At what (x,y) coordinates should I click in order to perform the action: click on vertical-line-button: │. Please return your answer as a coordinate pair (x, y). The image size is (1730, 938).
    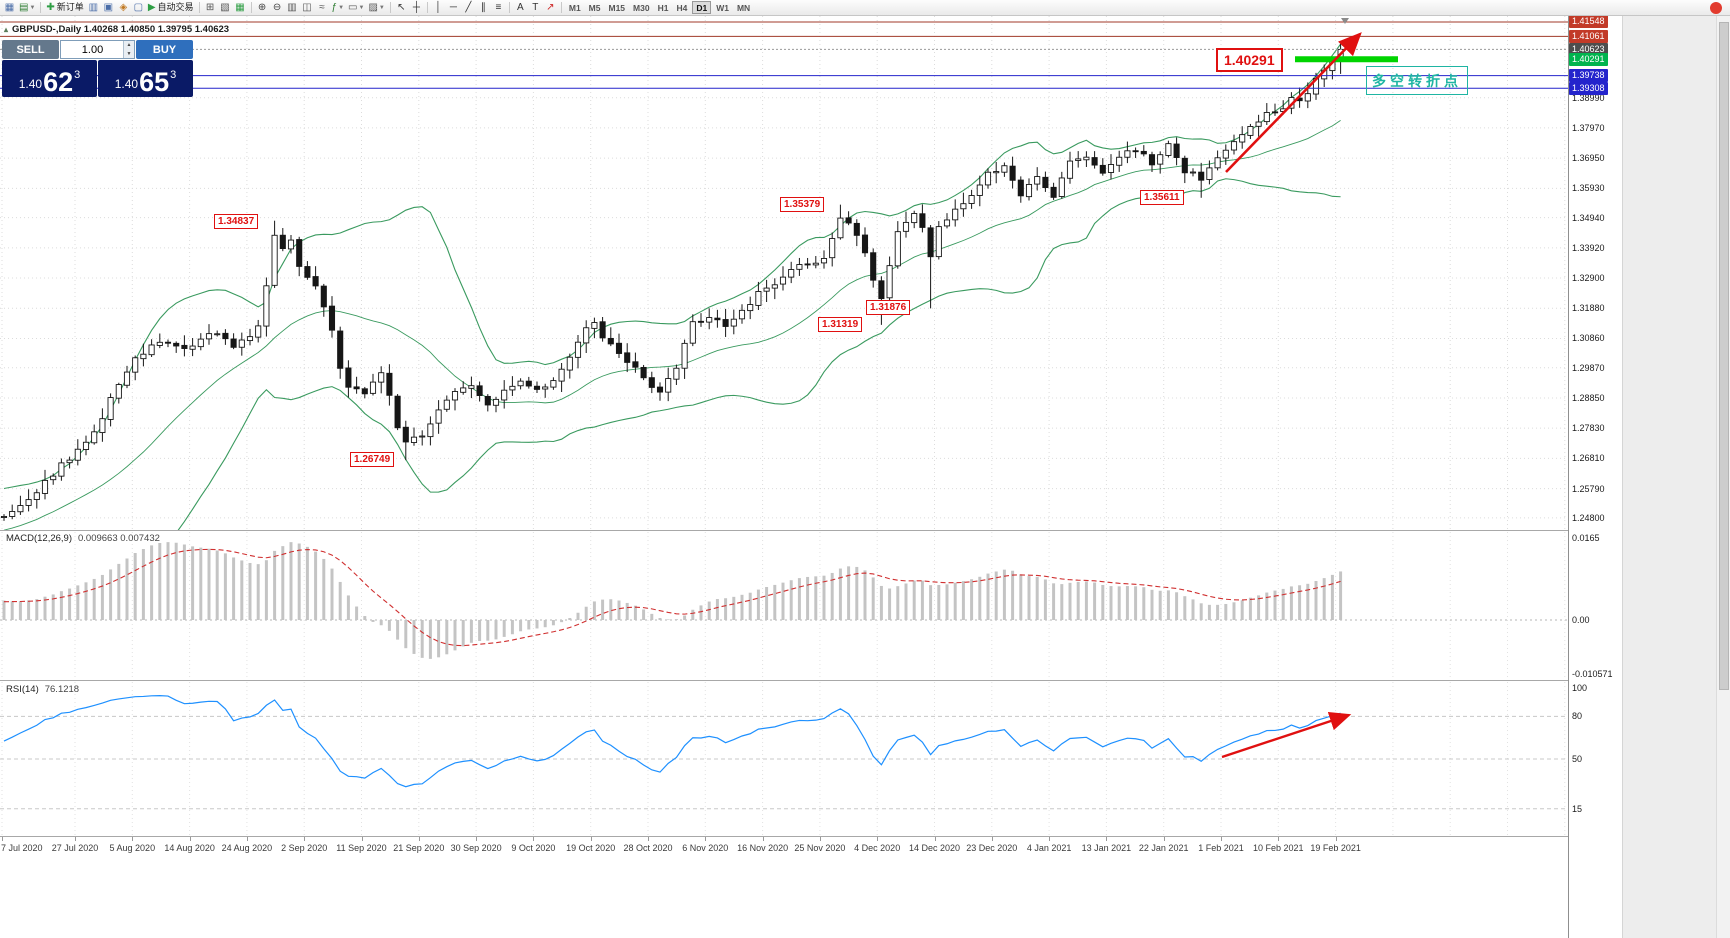
    Looking at the image, I should click on (438, 7).